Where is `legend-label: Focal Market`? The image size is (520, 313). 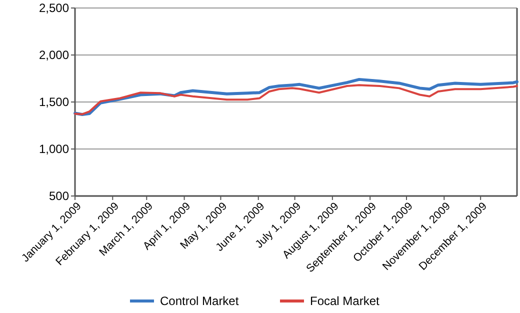 legend-label: Focal Market is located at coordinates (345, 301).